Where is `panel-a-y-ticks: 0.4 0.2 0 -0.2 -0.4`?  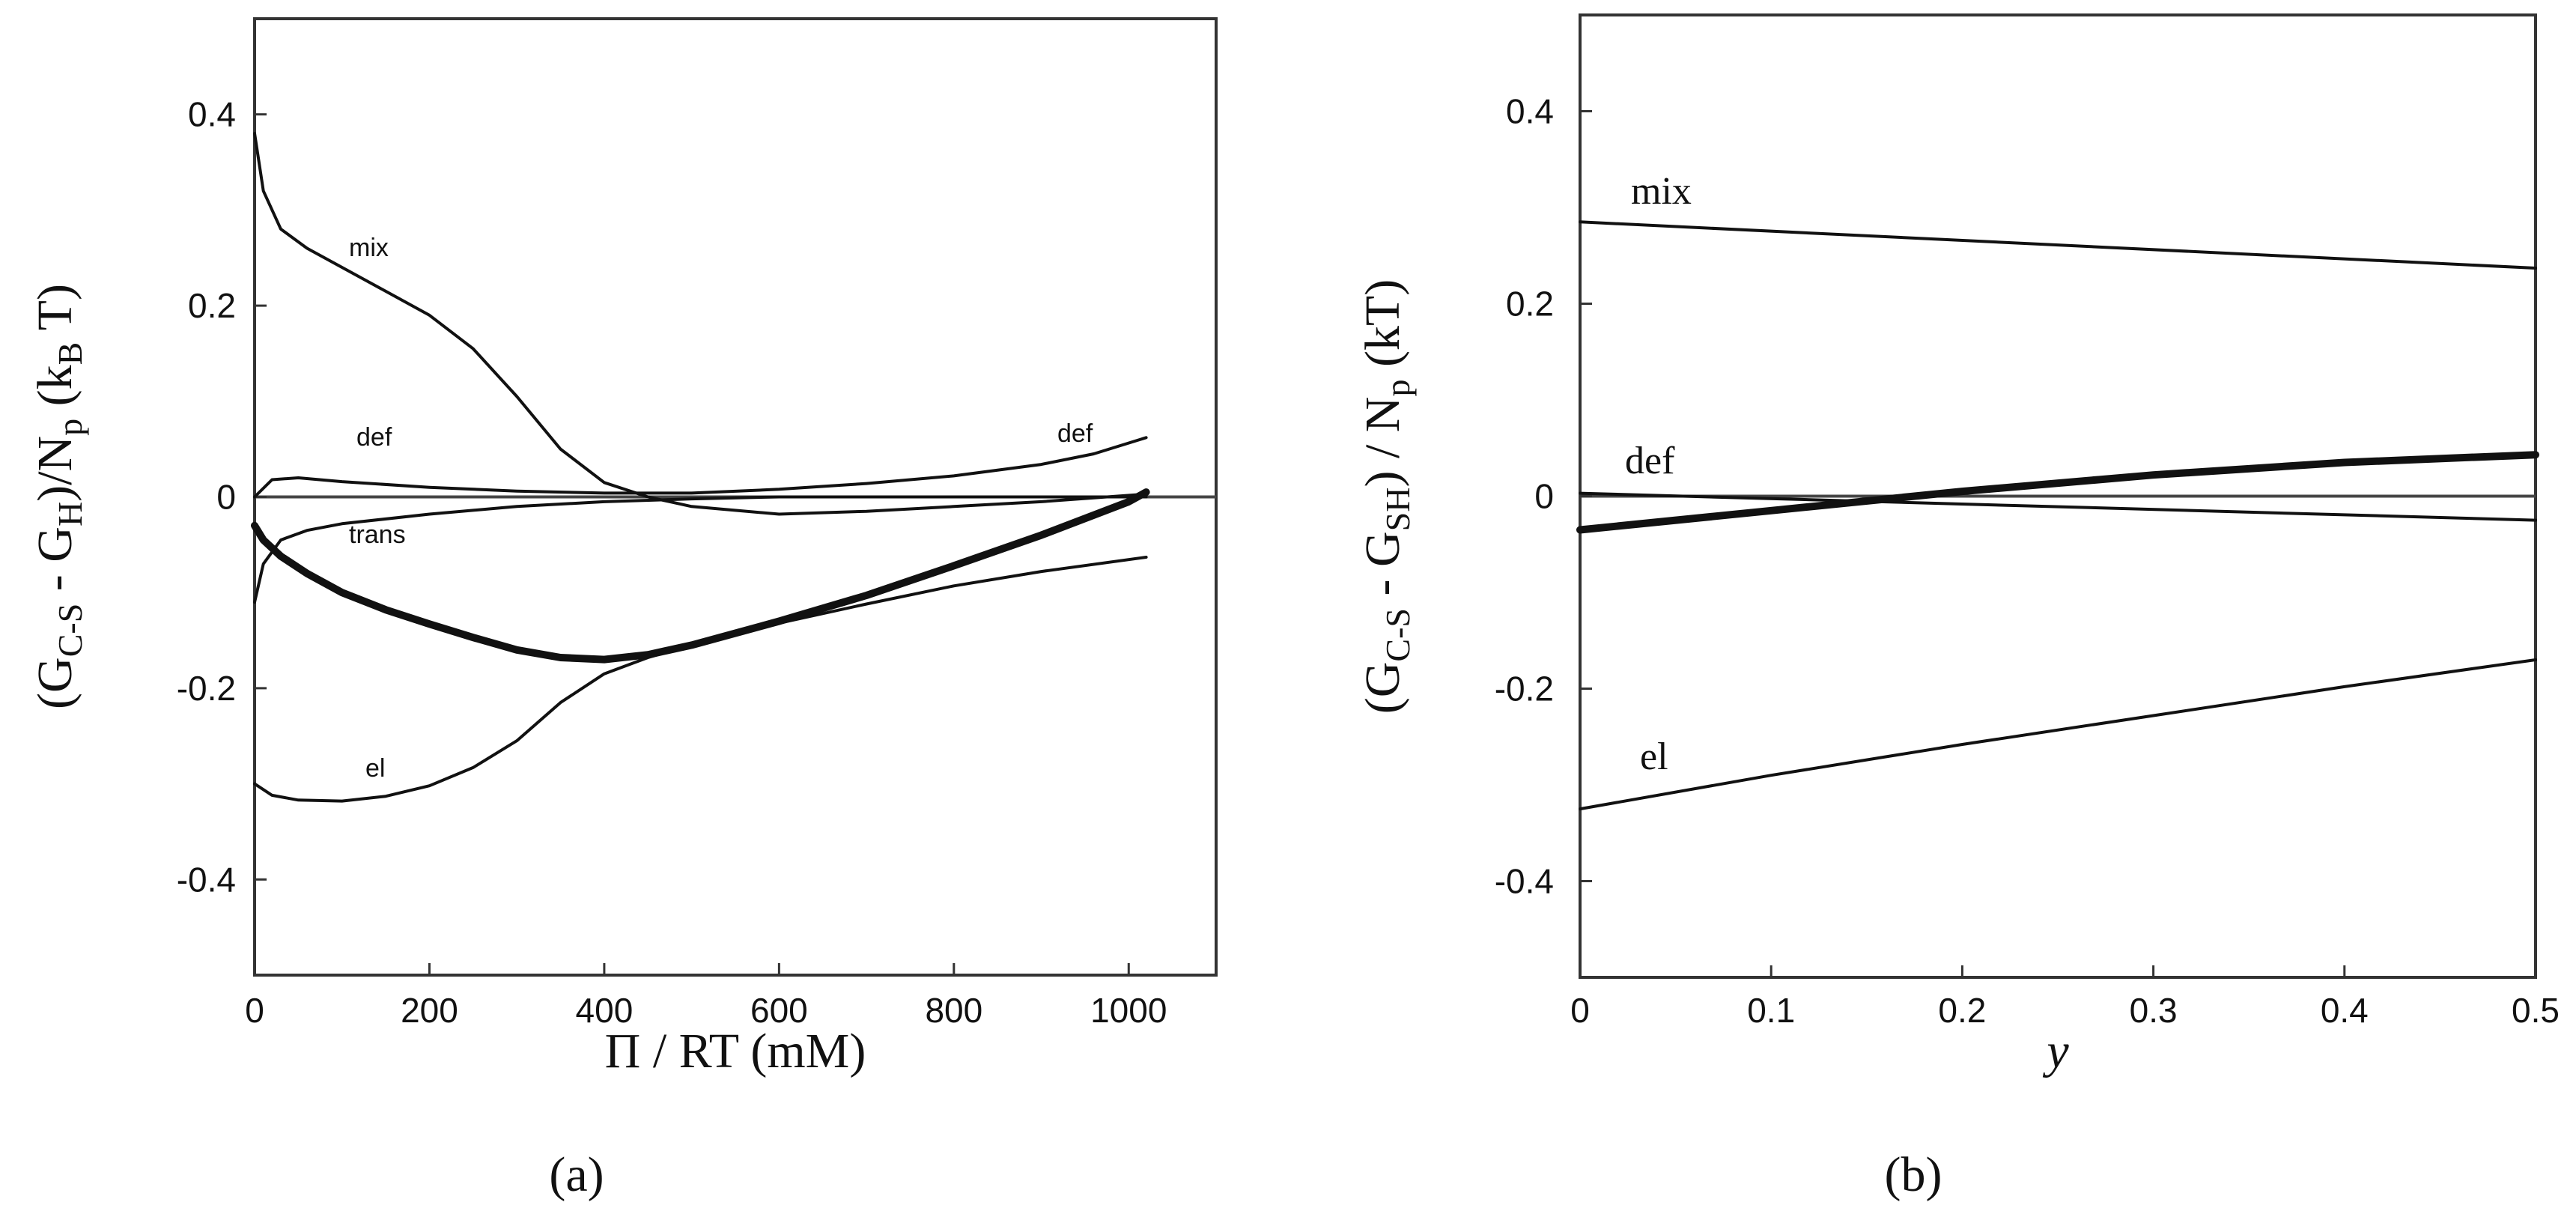
panel-a-y-ticks: 0.4 0.2 0 -0.2 -0.4 is located at coordinates (222, 497).